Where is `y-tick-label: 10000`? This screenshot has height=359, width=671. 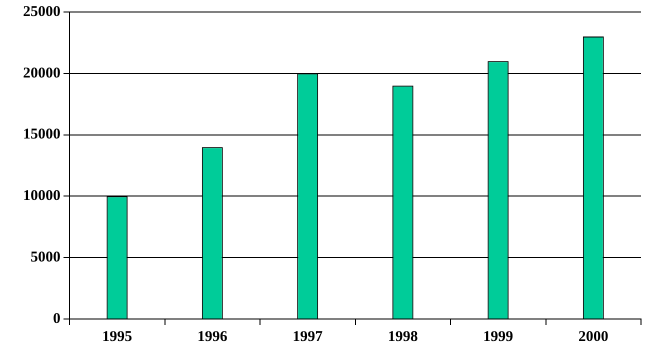
y-tick-label: 10000 is located at coordinates (41, 196).